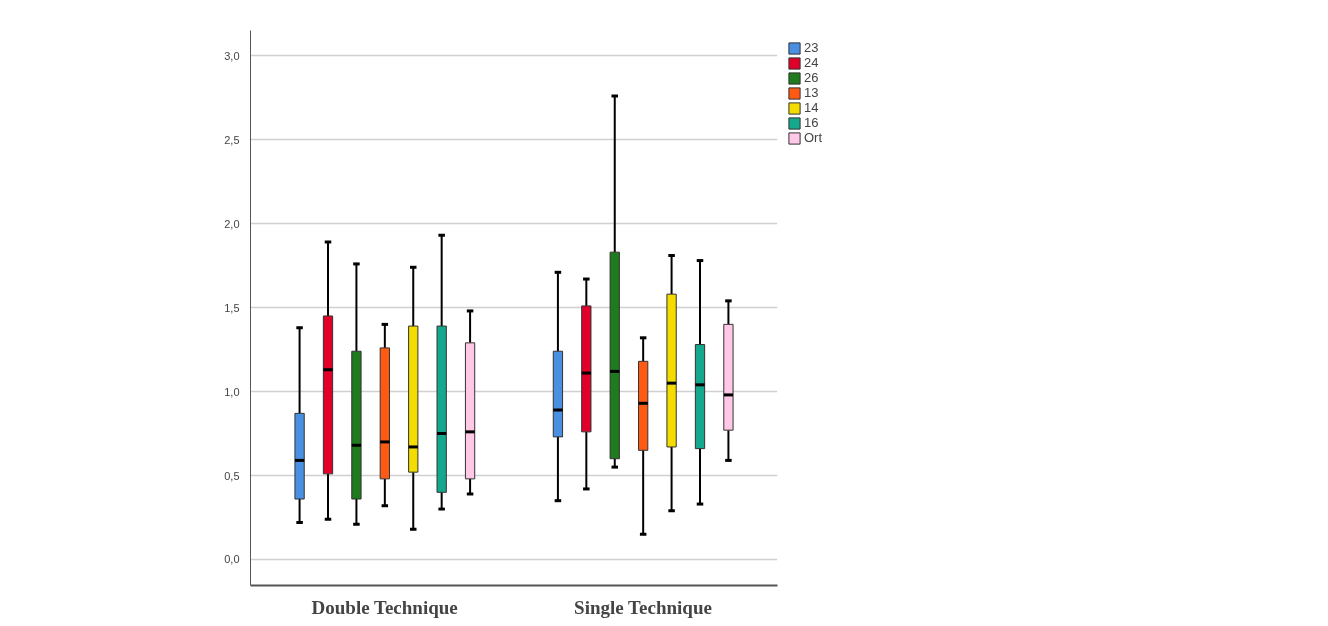  I want to click on legend-label: 23, so click(812, 47).